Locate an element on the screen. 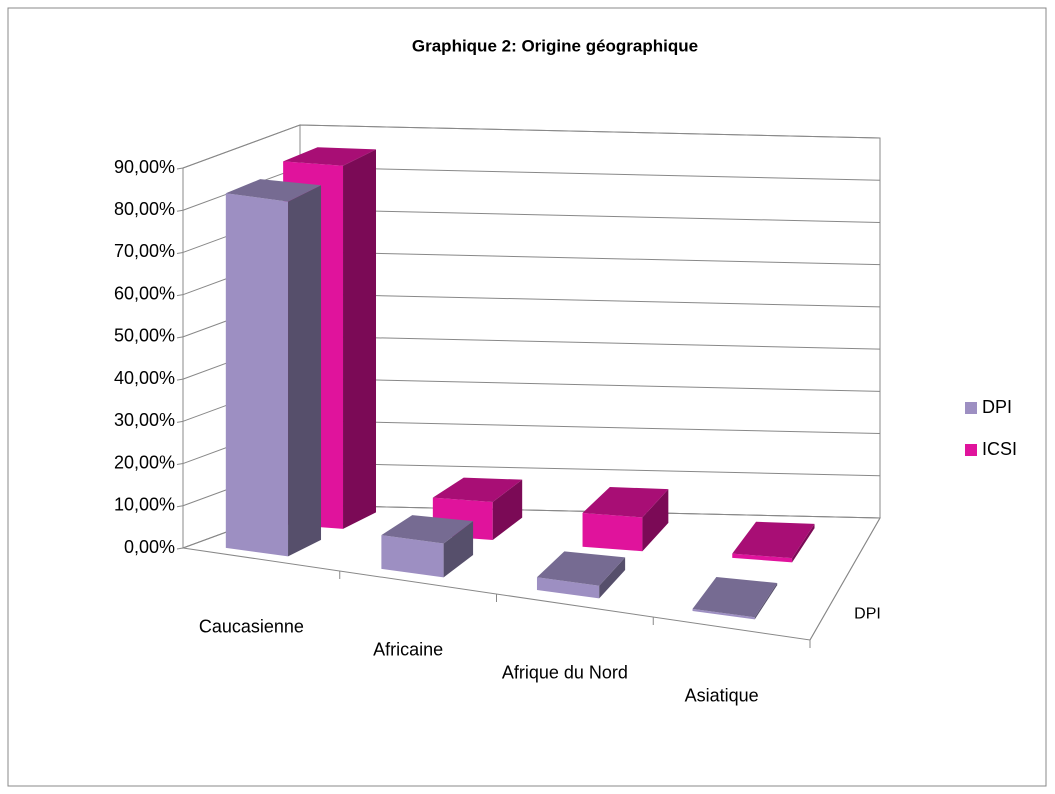 This screenshot has height=794, width=1055. y-tick-label: 70,00% is located at coordinates (144, 251).